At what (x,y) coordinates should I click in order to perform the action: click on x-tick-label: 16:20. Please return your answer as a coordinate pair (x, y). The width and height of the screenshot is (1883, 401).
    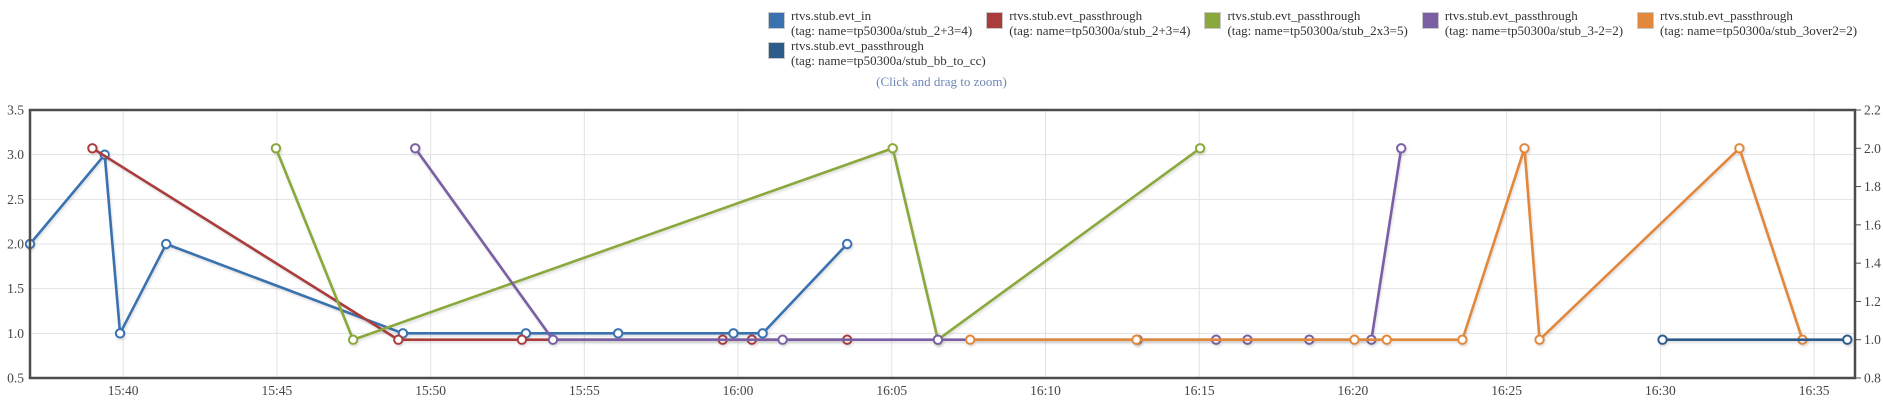
    Looking at the image, I should click on (1353, 390).